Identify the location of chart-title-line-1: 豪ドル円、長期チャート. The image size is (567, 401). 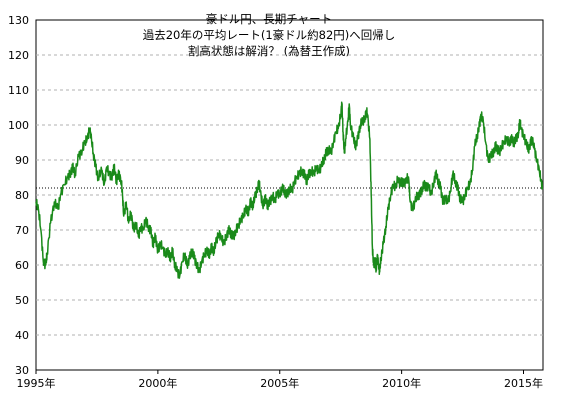
(269, 19).